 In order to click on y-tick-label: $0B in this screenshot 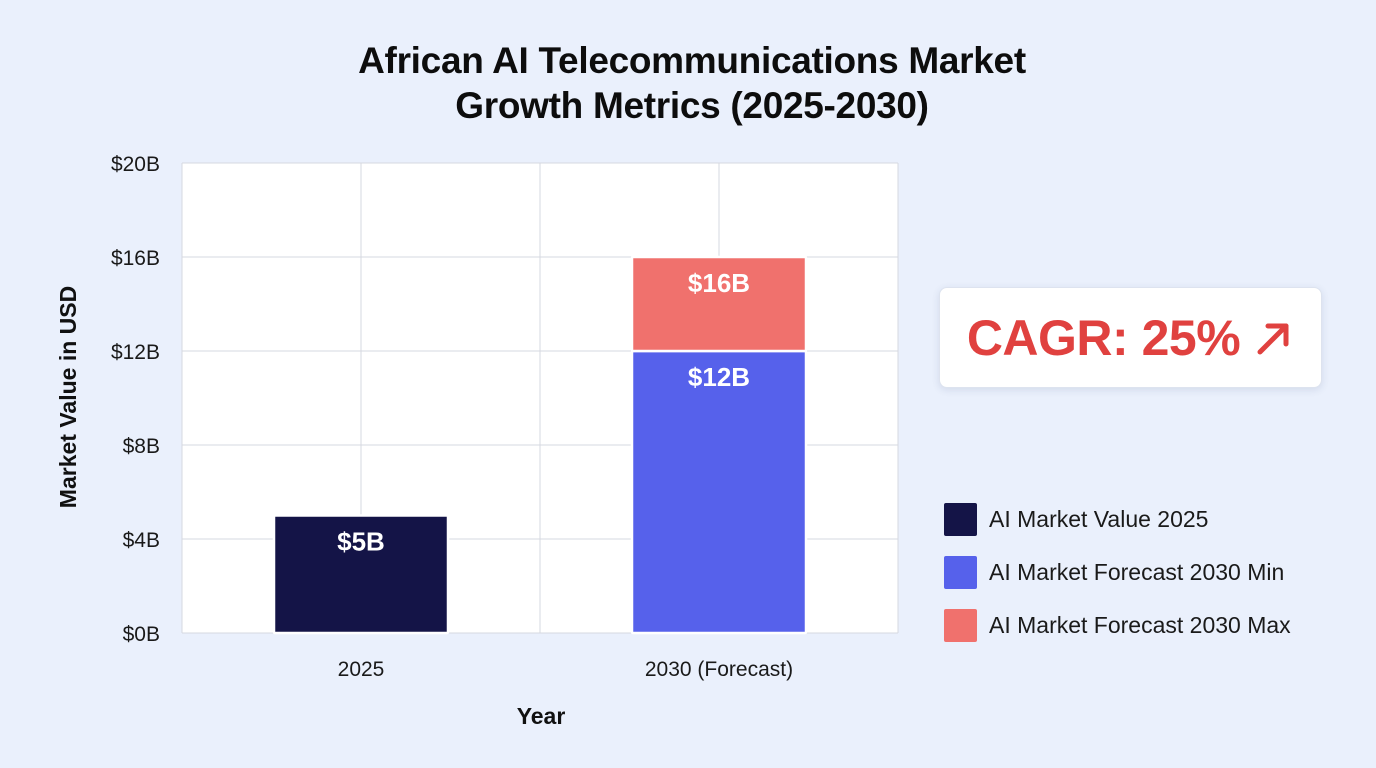, I will do `click(141, 634)`.